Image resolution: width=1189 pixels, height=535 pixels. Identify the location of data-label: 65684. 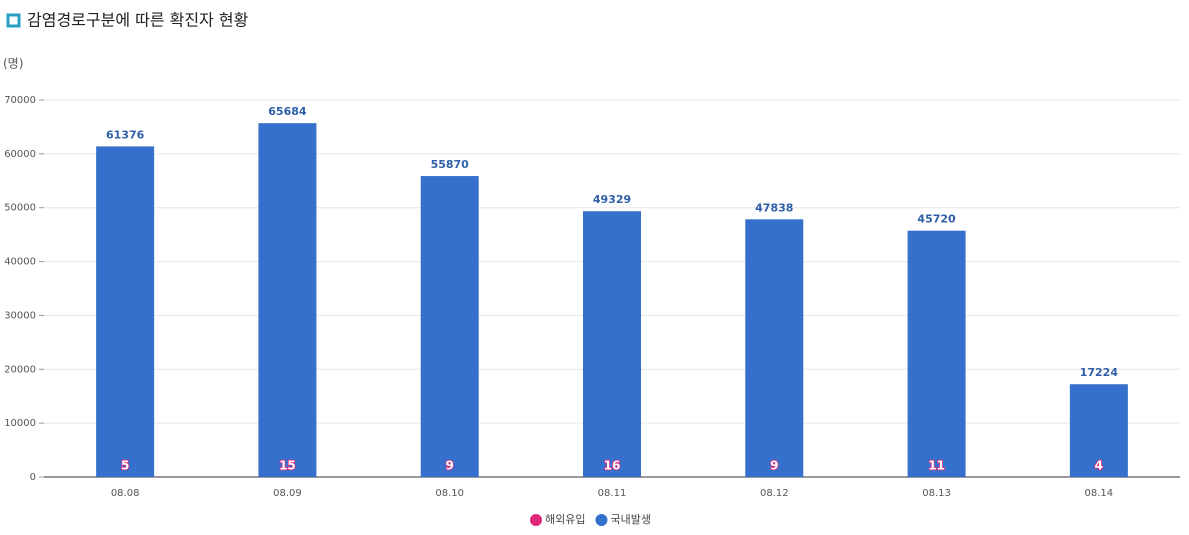
(287, 111).